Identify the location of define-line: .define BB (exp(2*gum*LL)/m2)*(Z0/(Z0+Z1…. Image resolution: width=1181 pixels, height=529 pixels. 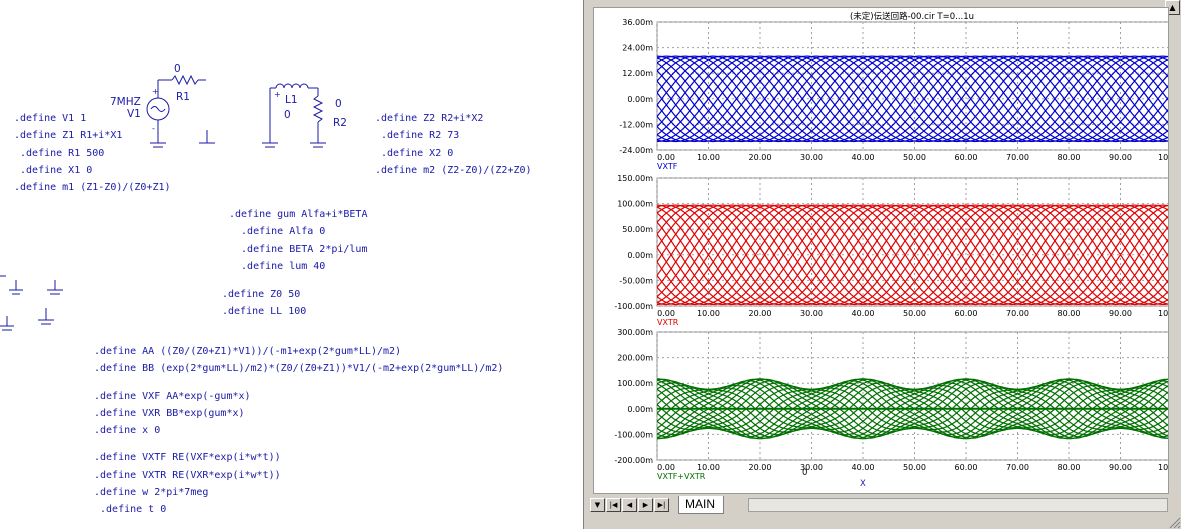
(299, 369).